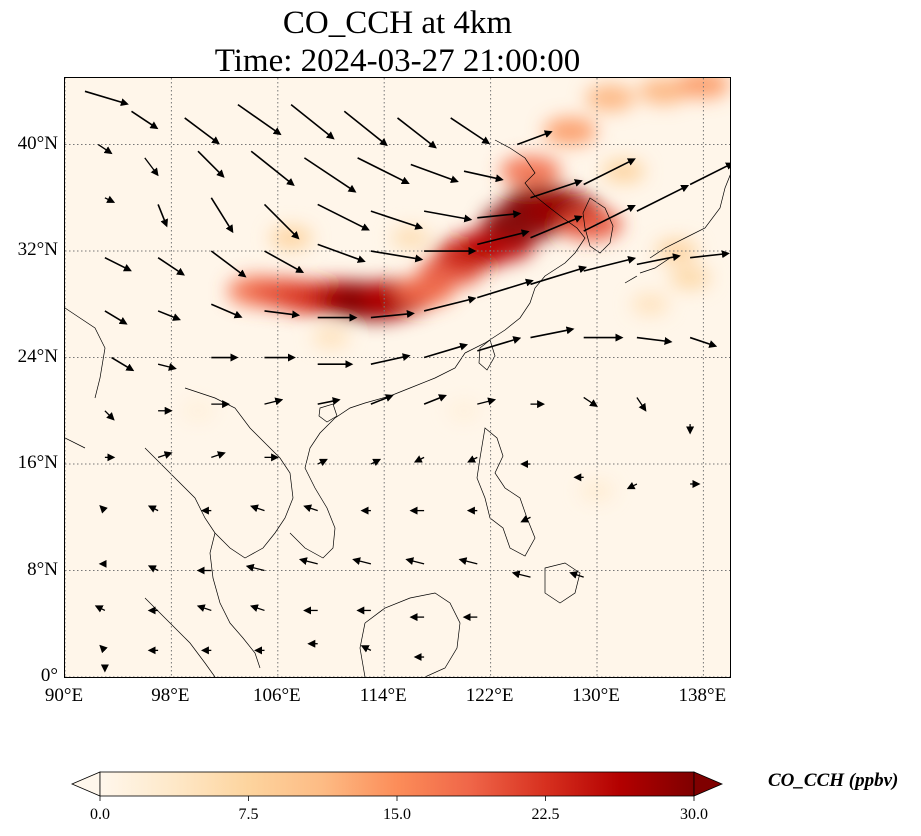 The width and height of the screenshot is (921, 836). Describe the element at coordinates (397, 814) in the screenshot. I see `colorbar-tick-label: 15.0` at that location.